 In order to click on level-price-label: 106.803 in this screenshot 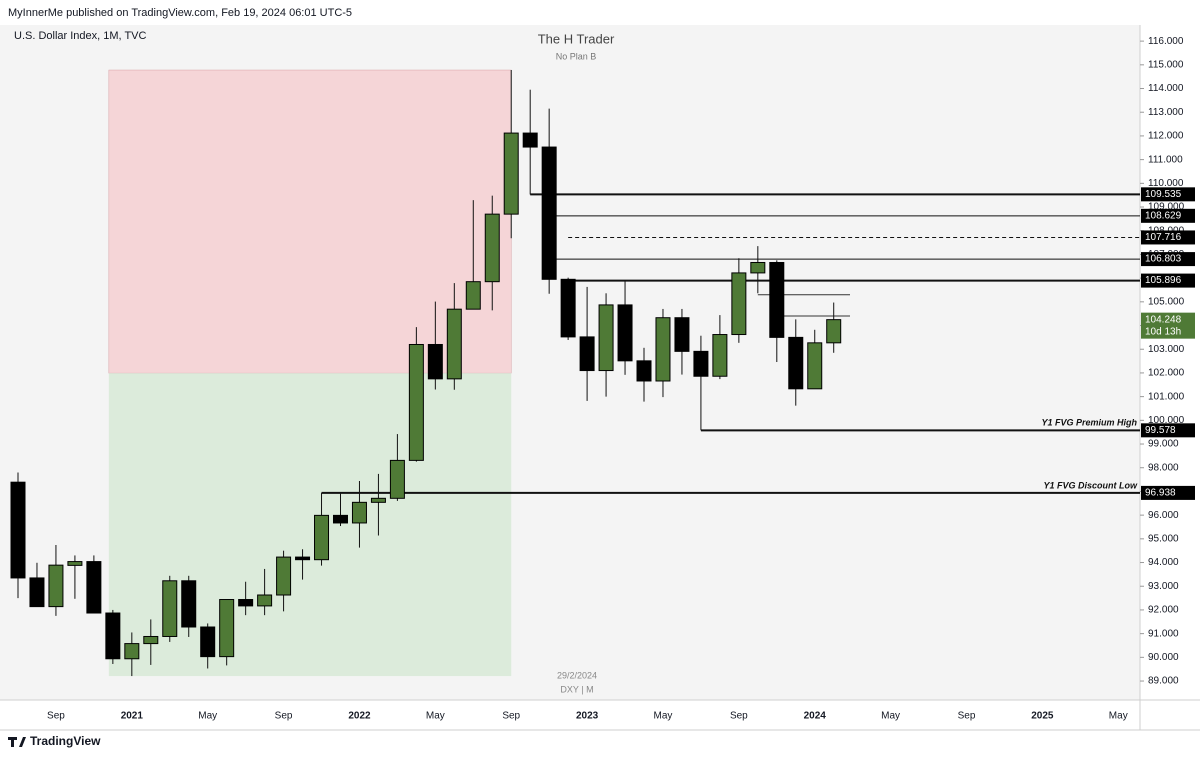, I will do `click(1163, 259)`.